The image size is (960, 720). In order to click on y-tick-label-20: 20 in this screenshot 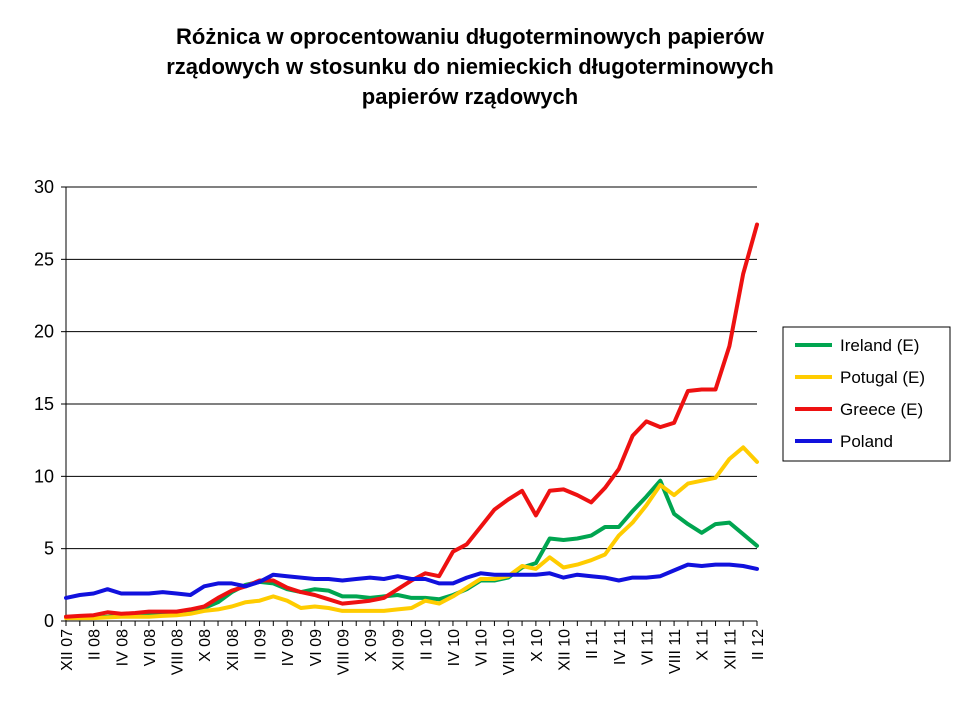, I will do `click(44, 332)`.